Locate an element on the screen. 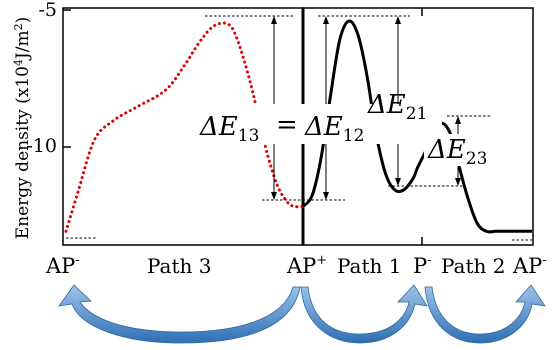  arrow-dE12-head-bottom is located at coordinates (326, 196).